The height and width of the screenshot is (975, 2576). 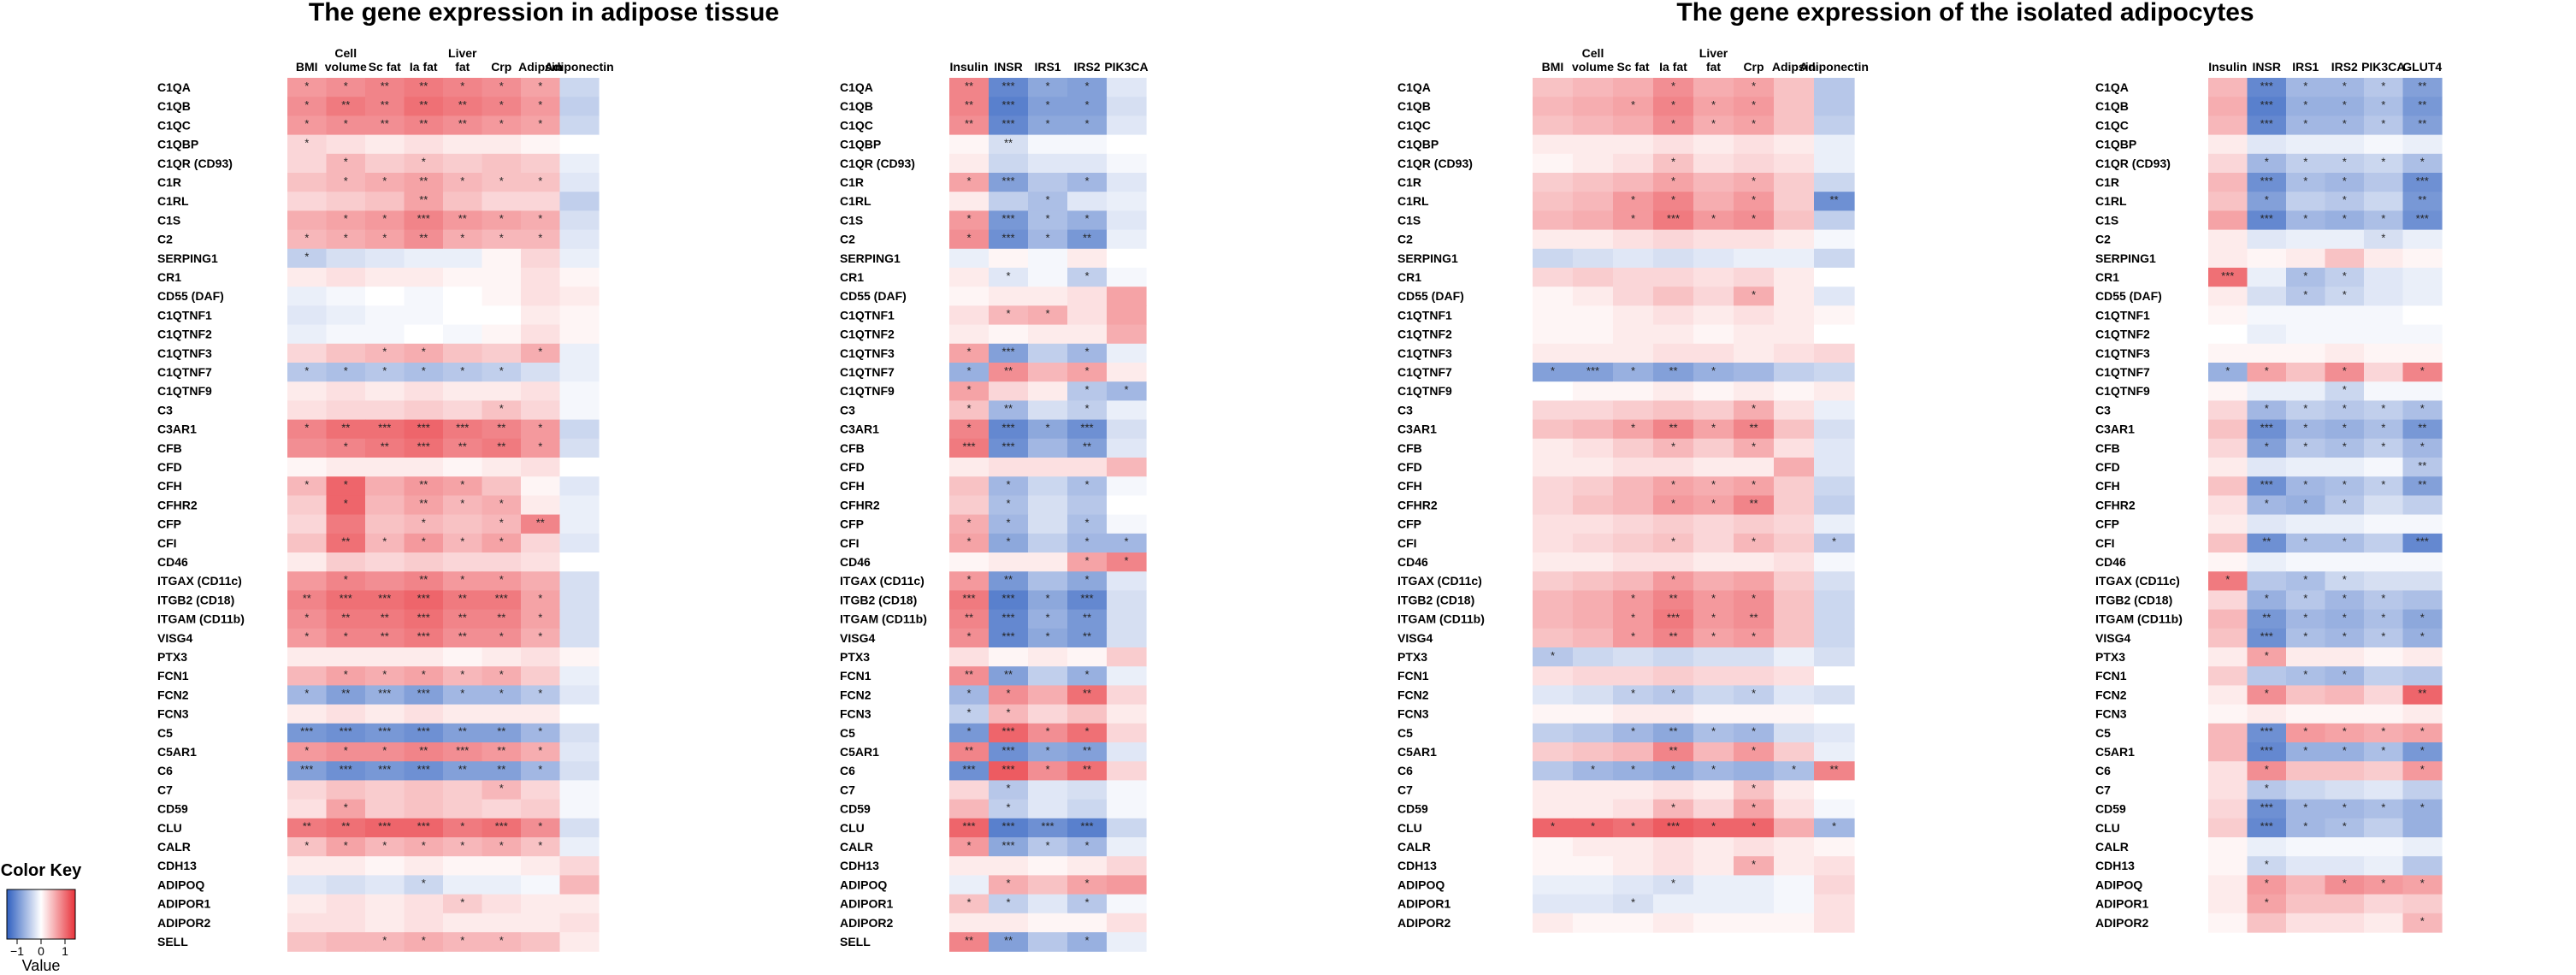 What do you see at coordinates (2383, 67) in the screenshot?
I see `column-label: PIK3CA` at bounding box center [2383, 67].